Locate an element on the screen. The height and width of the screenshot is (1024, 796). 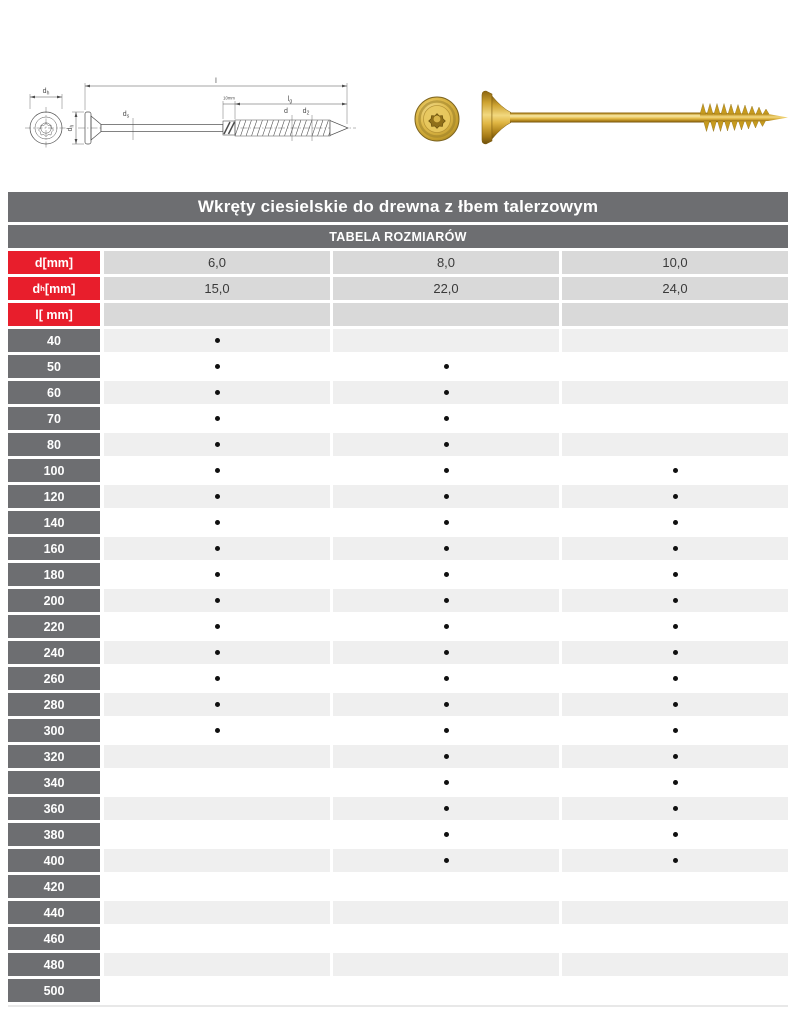
spec-label-l: l [ mm] is located at coordinates (54, 314).